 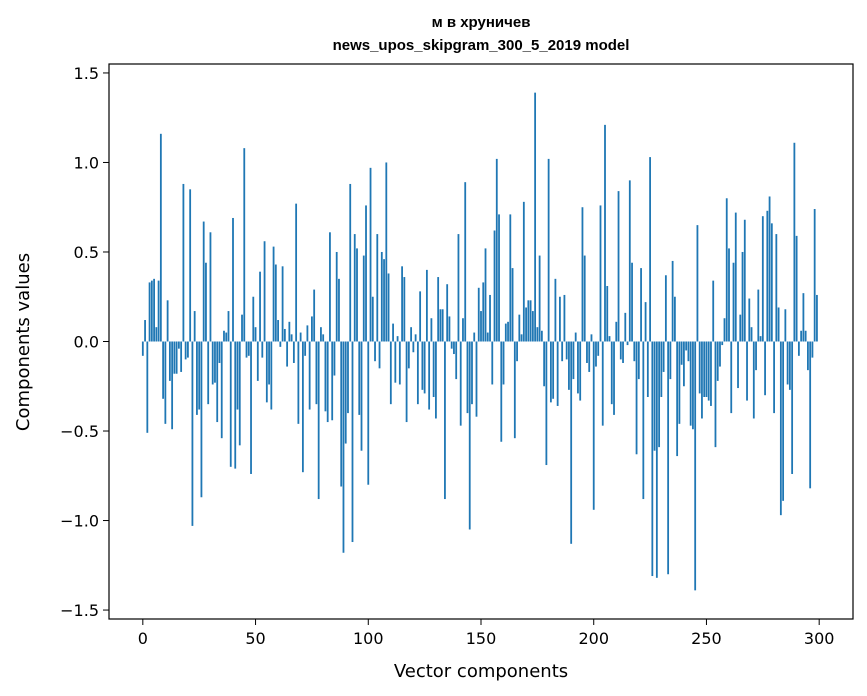 I want to click on y-tick-label: 0.0, so click(x=86, y=342).